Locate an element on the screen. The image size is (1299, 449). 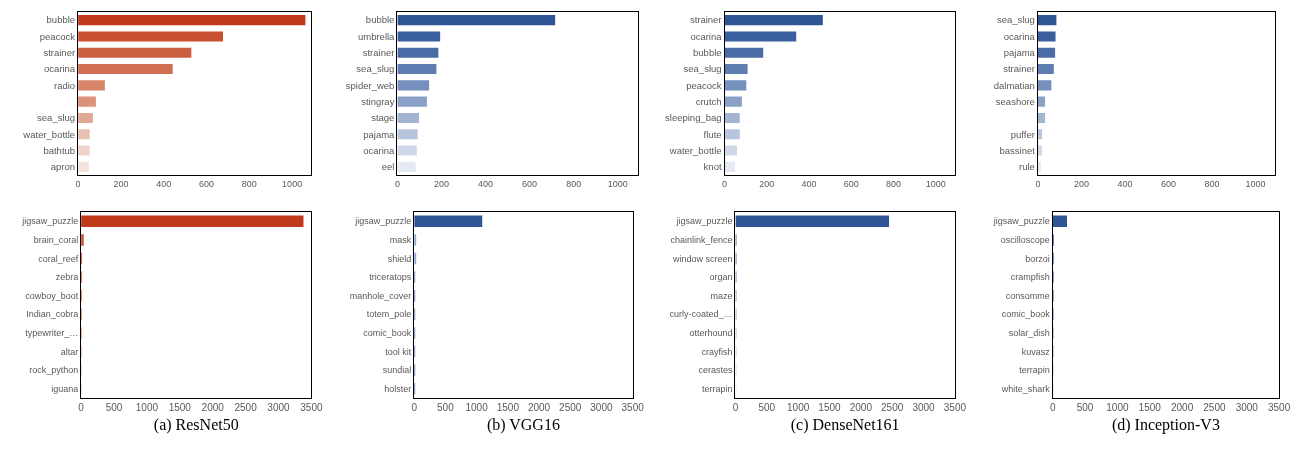
y-tick-label: solar_dish is located at coordinates (1029, 333).